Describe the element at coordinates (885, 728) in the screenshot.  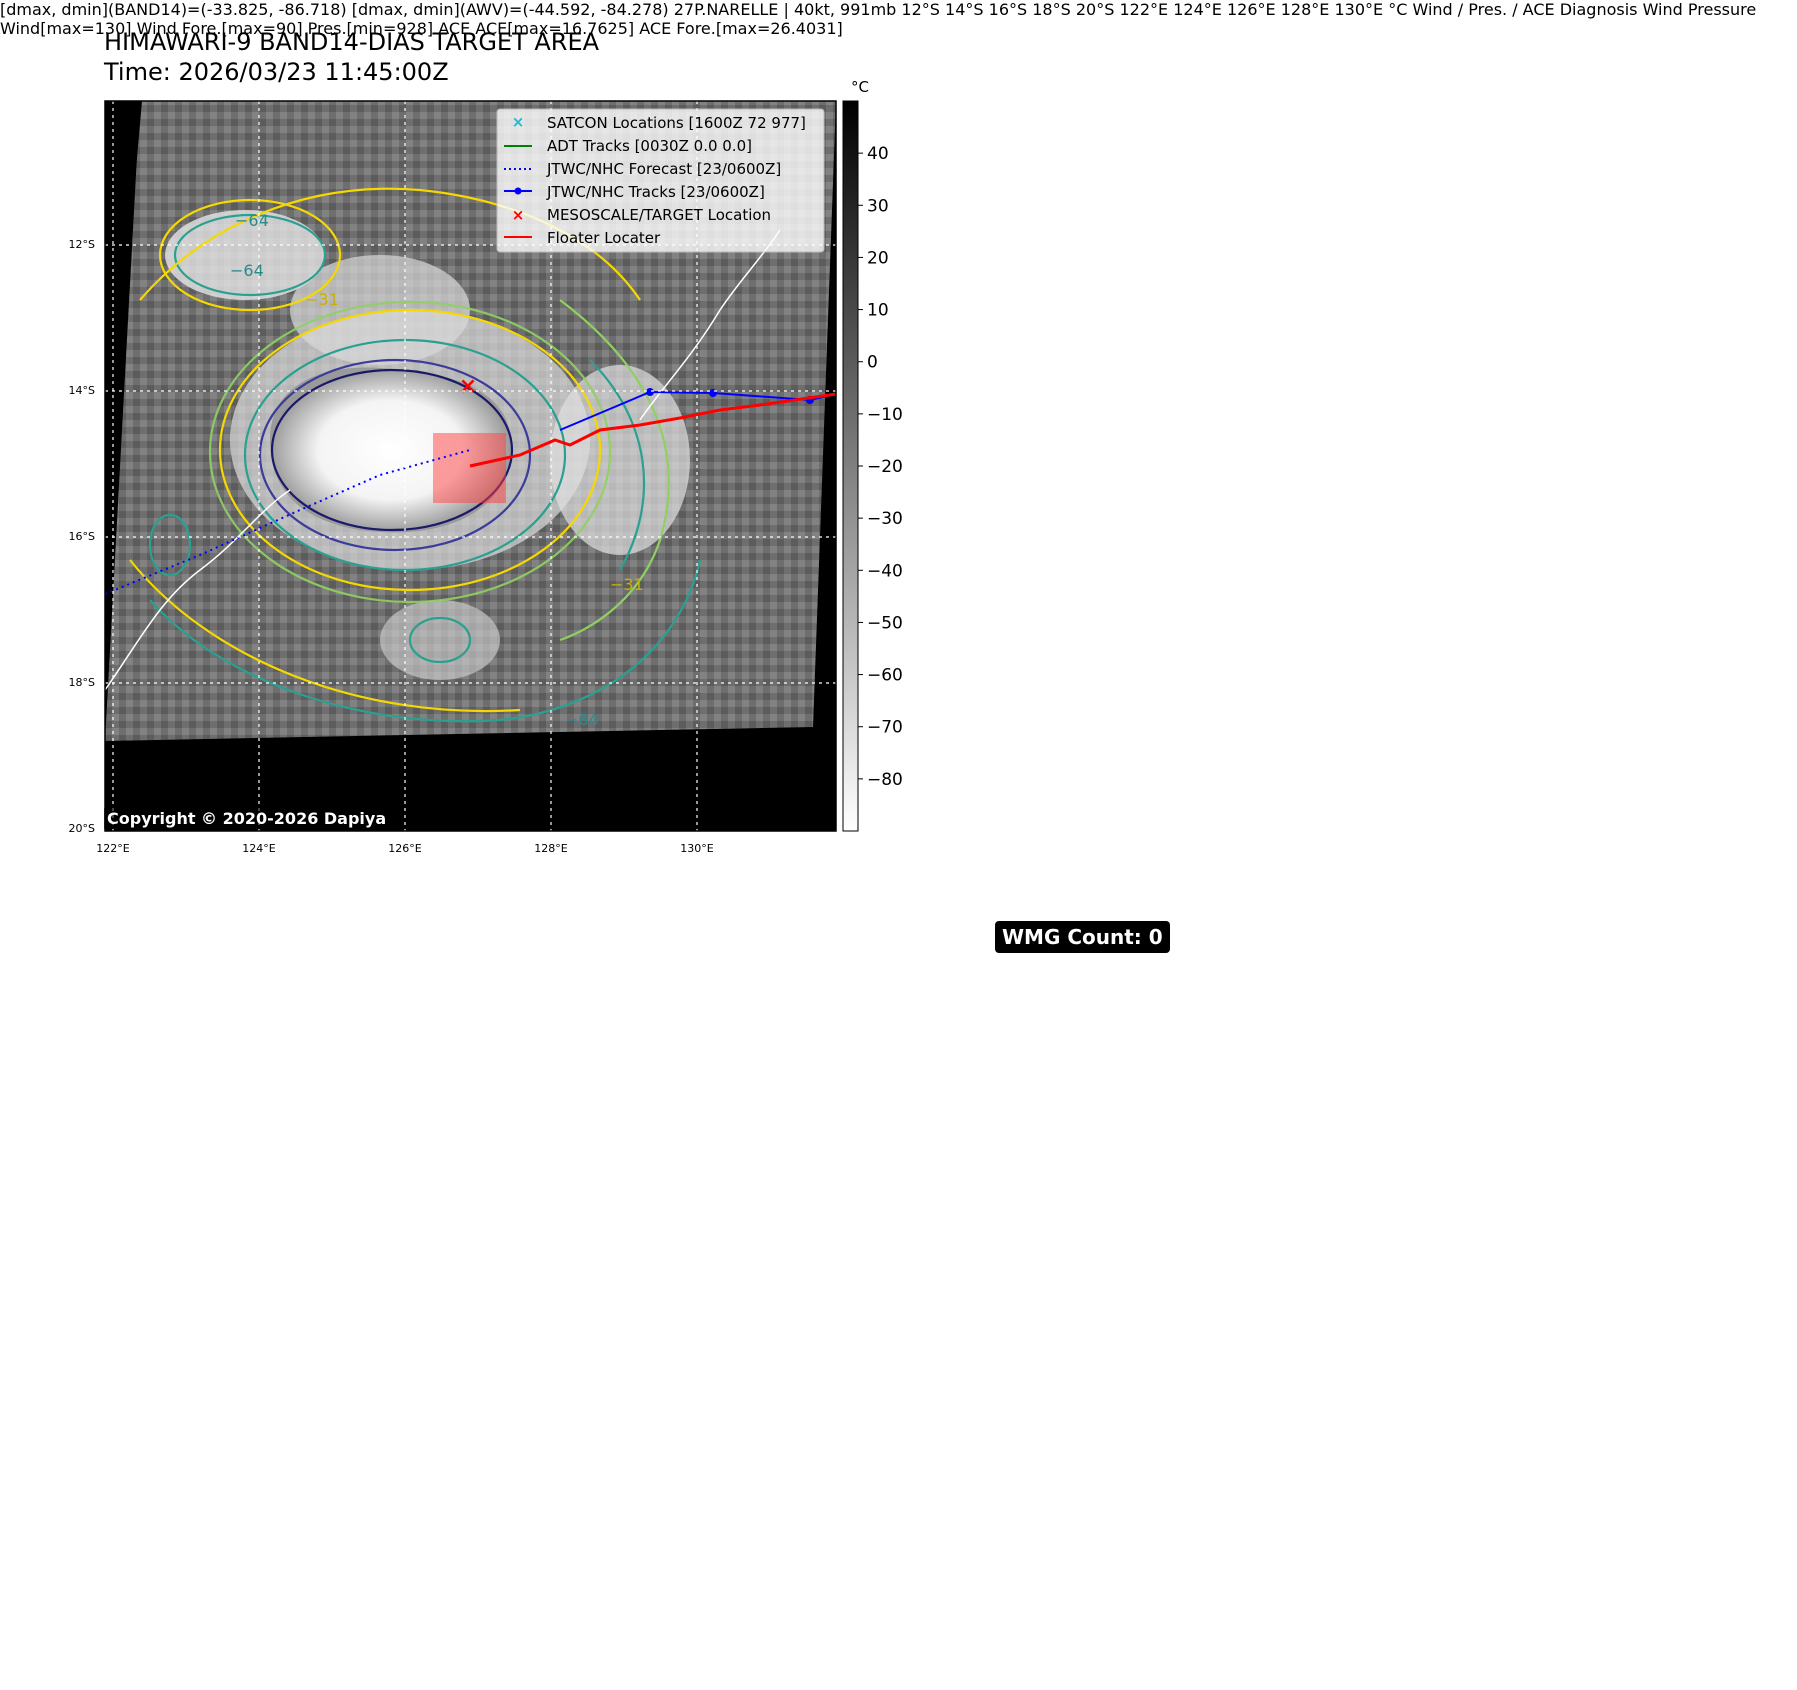
I see `cbar-tick-label: −70` at that location.